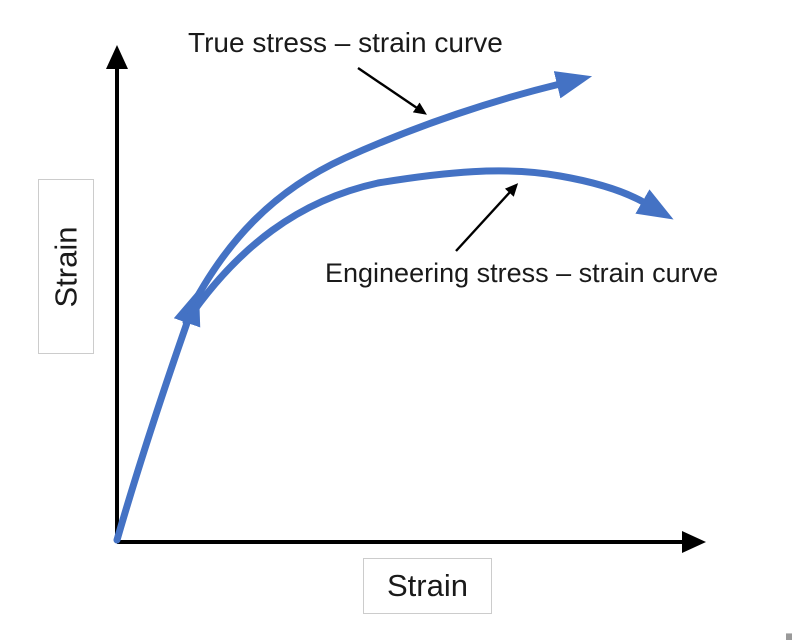 The width and height of the screenshot is (792, 641). What do you see at coordinates (157, 416) in the screenshot?
I see `elastic-segment-arrow` at bounding box center [157, 416].